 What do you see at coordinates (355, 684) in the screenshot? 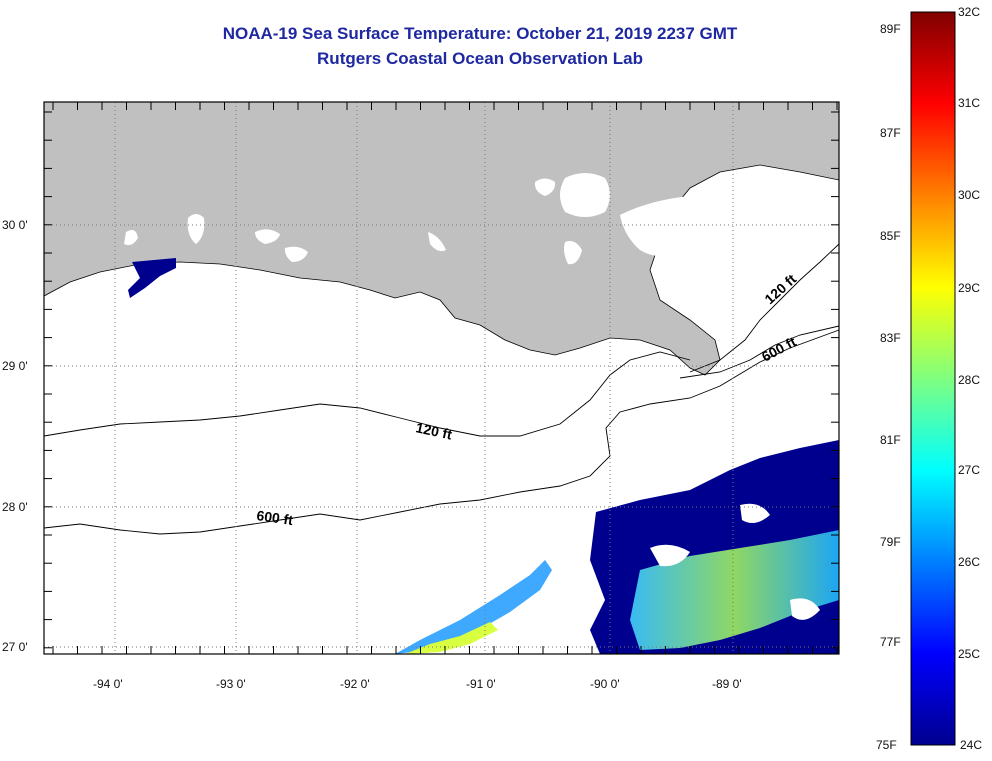
I see `lon-label: -92 0'` at bounding box center [355, 684].